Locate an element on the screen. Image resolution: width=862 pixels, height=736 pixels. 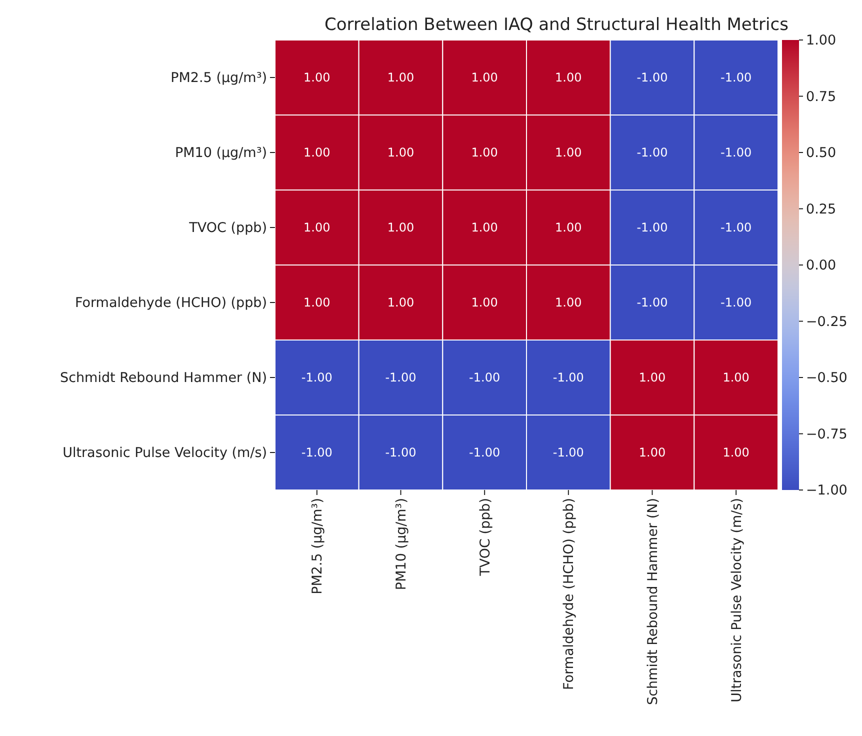
x-tick-label: Formaldehyde (HCHO) (ppb) is located at coordinates (569, 594).